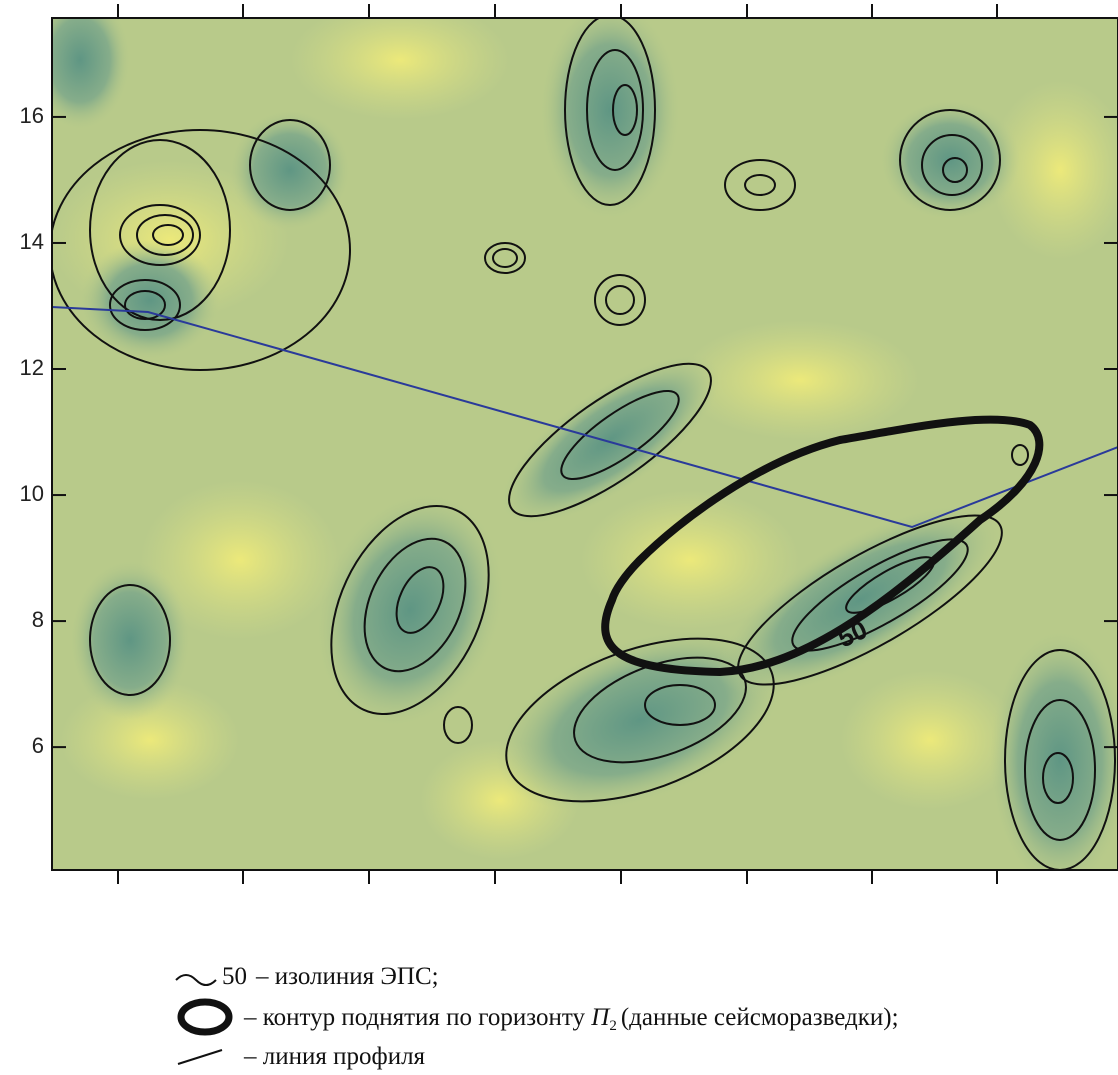  I want to click on isoline-icon, so click(196, 980).